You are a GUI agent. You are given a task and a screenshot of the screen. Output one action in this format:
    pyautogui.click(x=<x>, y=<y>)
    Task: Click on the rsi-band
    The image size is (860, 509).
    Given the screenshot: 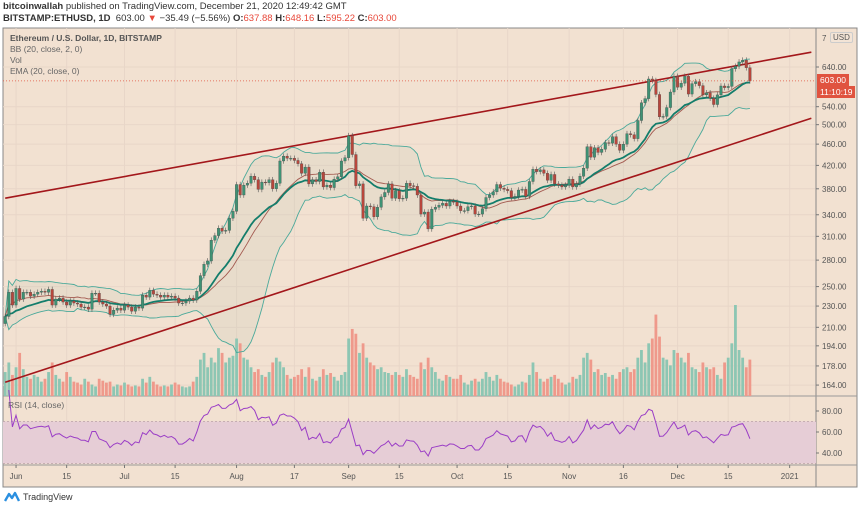 What is the action you would take?
    pyautogui.click(x=409, y=442)
    